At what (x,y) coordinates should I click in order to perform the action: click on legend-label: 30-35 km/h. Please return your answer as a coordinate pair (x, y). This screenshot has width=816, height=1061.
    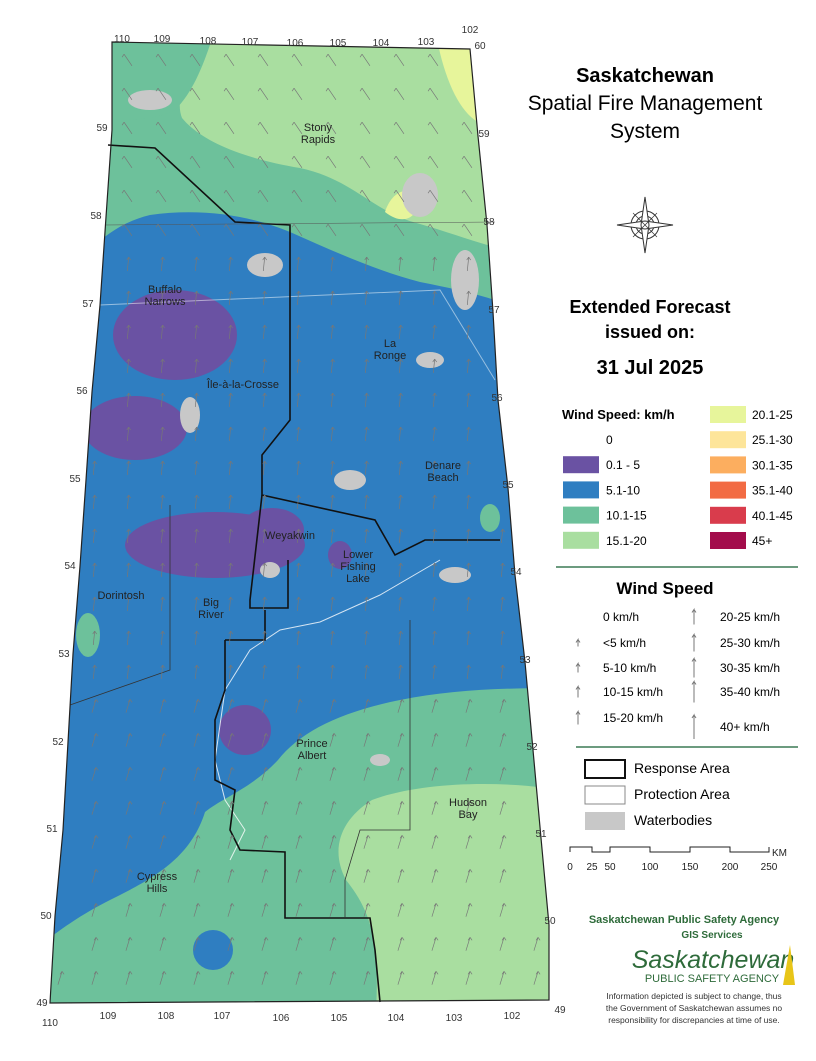
    Looking at the image, I should click on (750, 668).